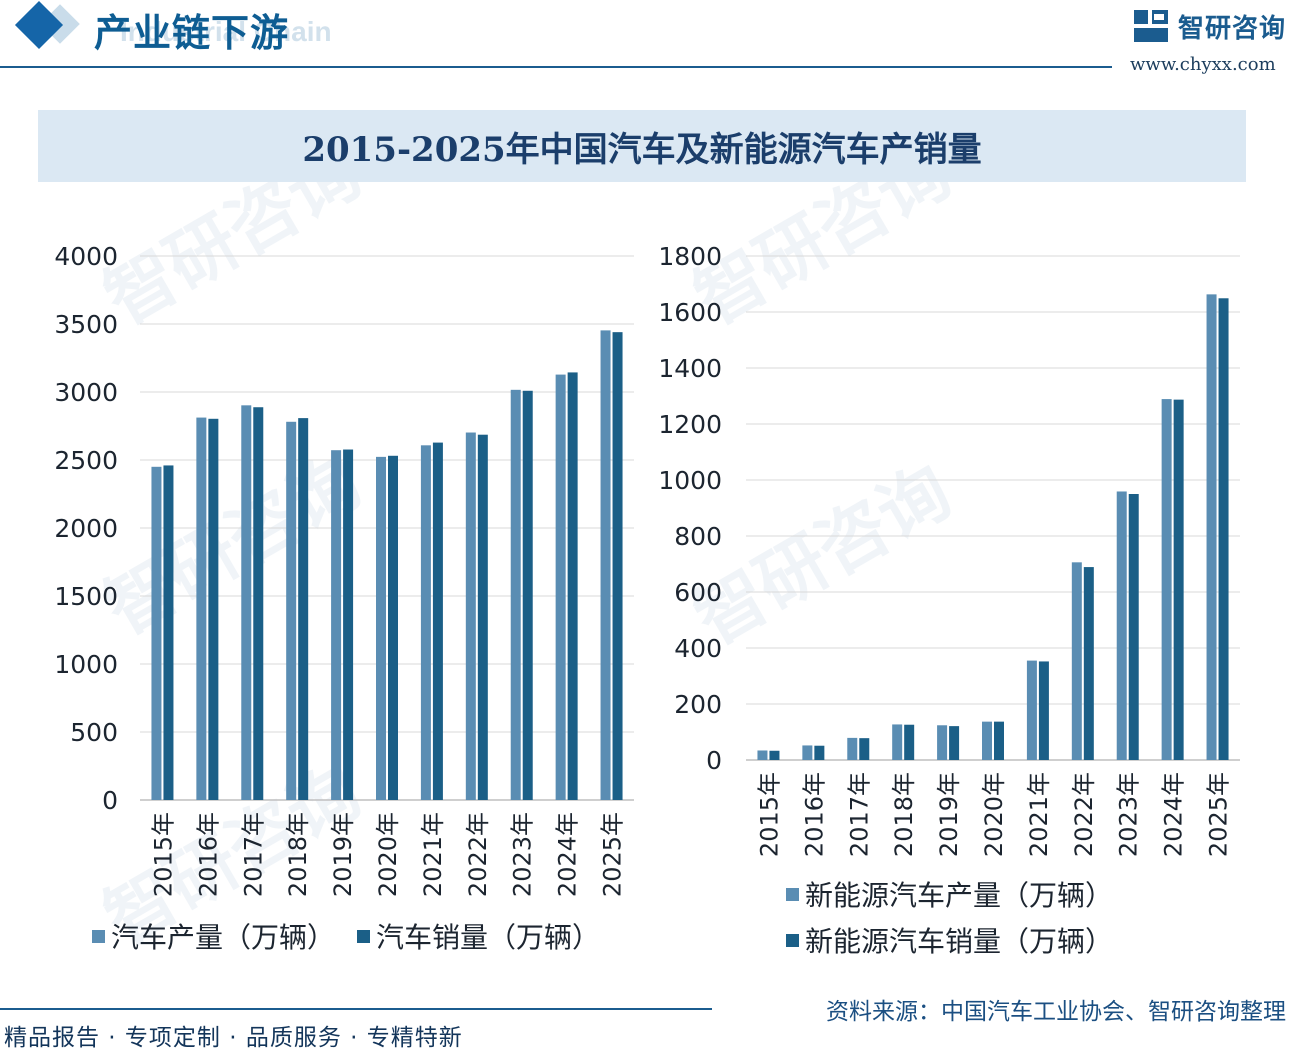  I want to click on legend-left: 汽车产量（万辆） 汽车销量（万辆）, so click(346, 936).